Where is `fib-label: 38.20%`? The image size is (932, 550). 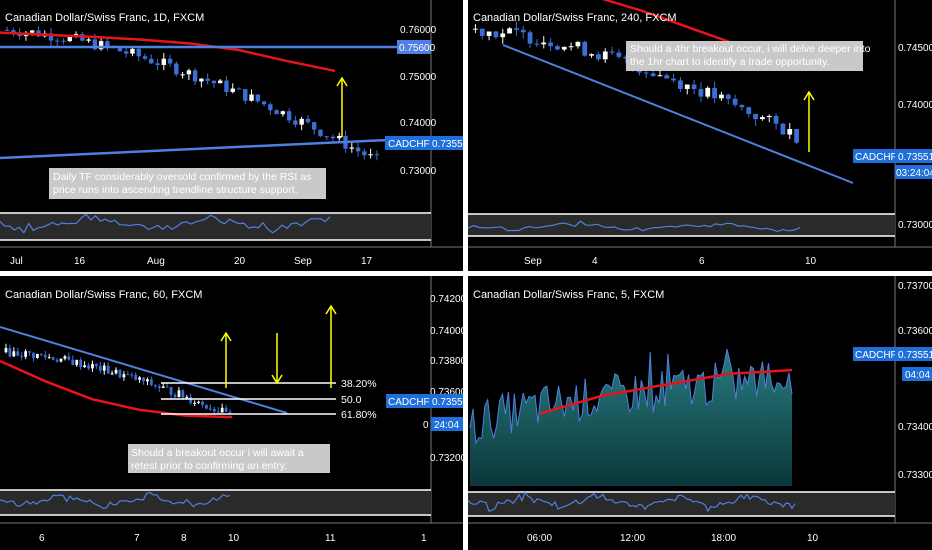
fib-label: 38.20% is located at coordinates (359, 384).